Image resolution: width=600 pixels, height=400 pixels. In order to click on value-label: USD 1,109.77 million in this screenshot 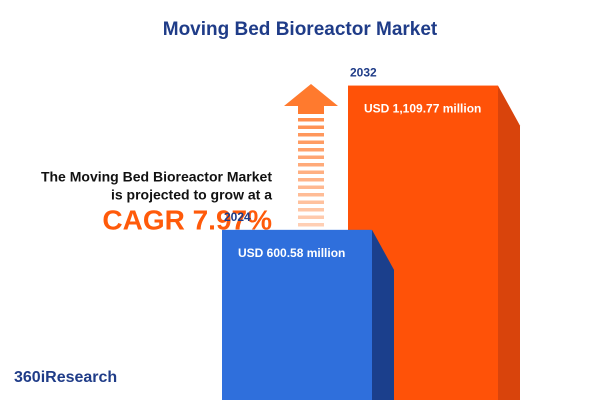, I will do `click(422, 109)`.